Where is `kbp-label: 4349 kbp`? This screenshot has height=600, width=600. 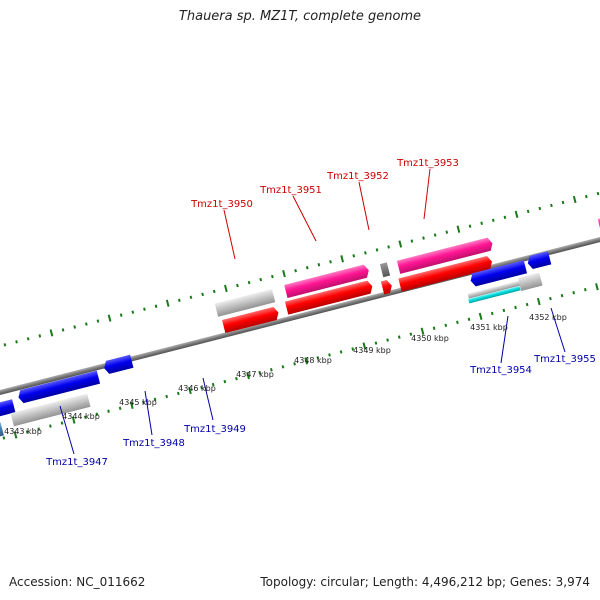
kbp-label: 4349 kbp is located at coordinates (372, 350).